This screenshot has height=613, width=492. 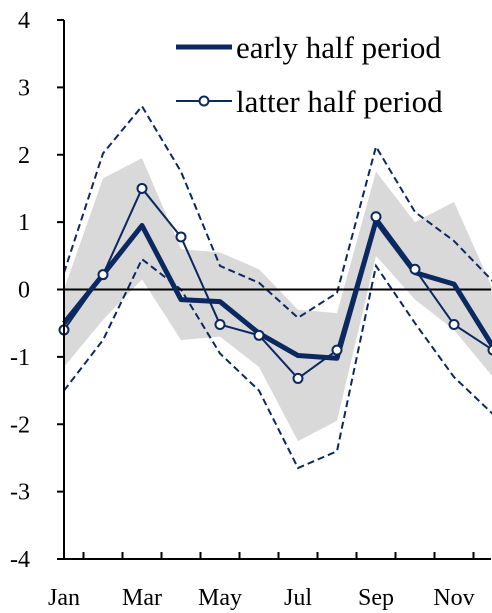 I want to click on x-tick-label: Jul, so click(x=298, y=598).